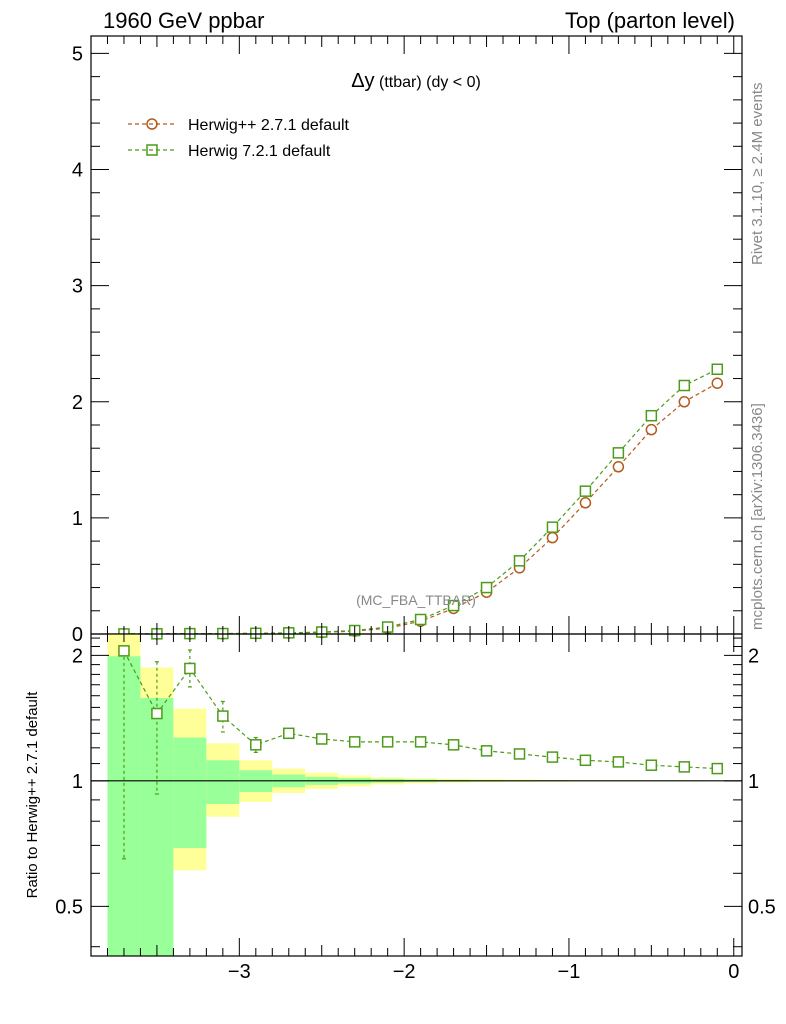 Image resolution: width=786 pixels, height=1024 pixels. Describe the element at coordinates (753, 782) in the screenshot. I see `ratio-y-tick-label-right: 1` at that location.